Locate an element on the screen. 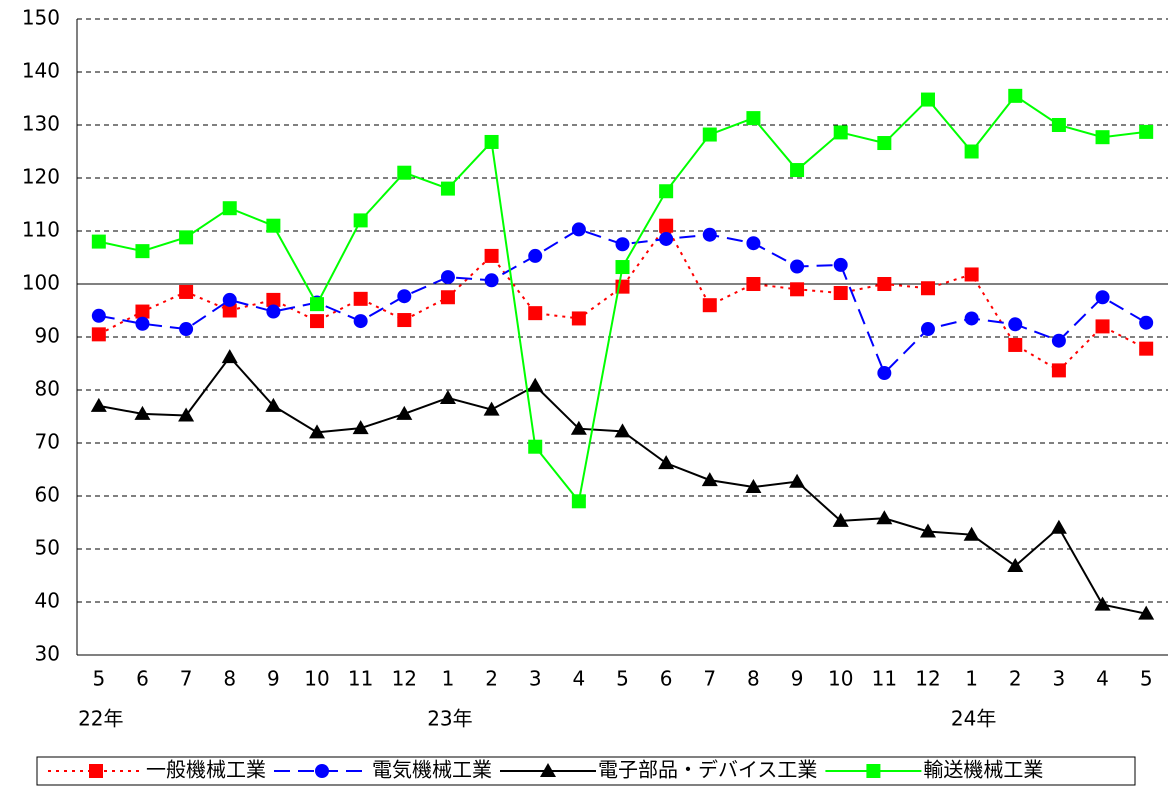 Image resolution: width=1171 pixels, height=787 pixels. y-tick-label: 70 is located at coordinates (47, 442).